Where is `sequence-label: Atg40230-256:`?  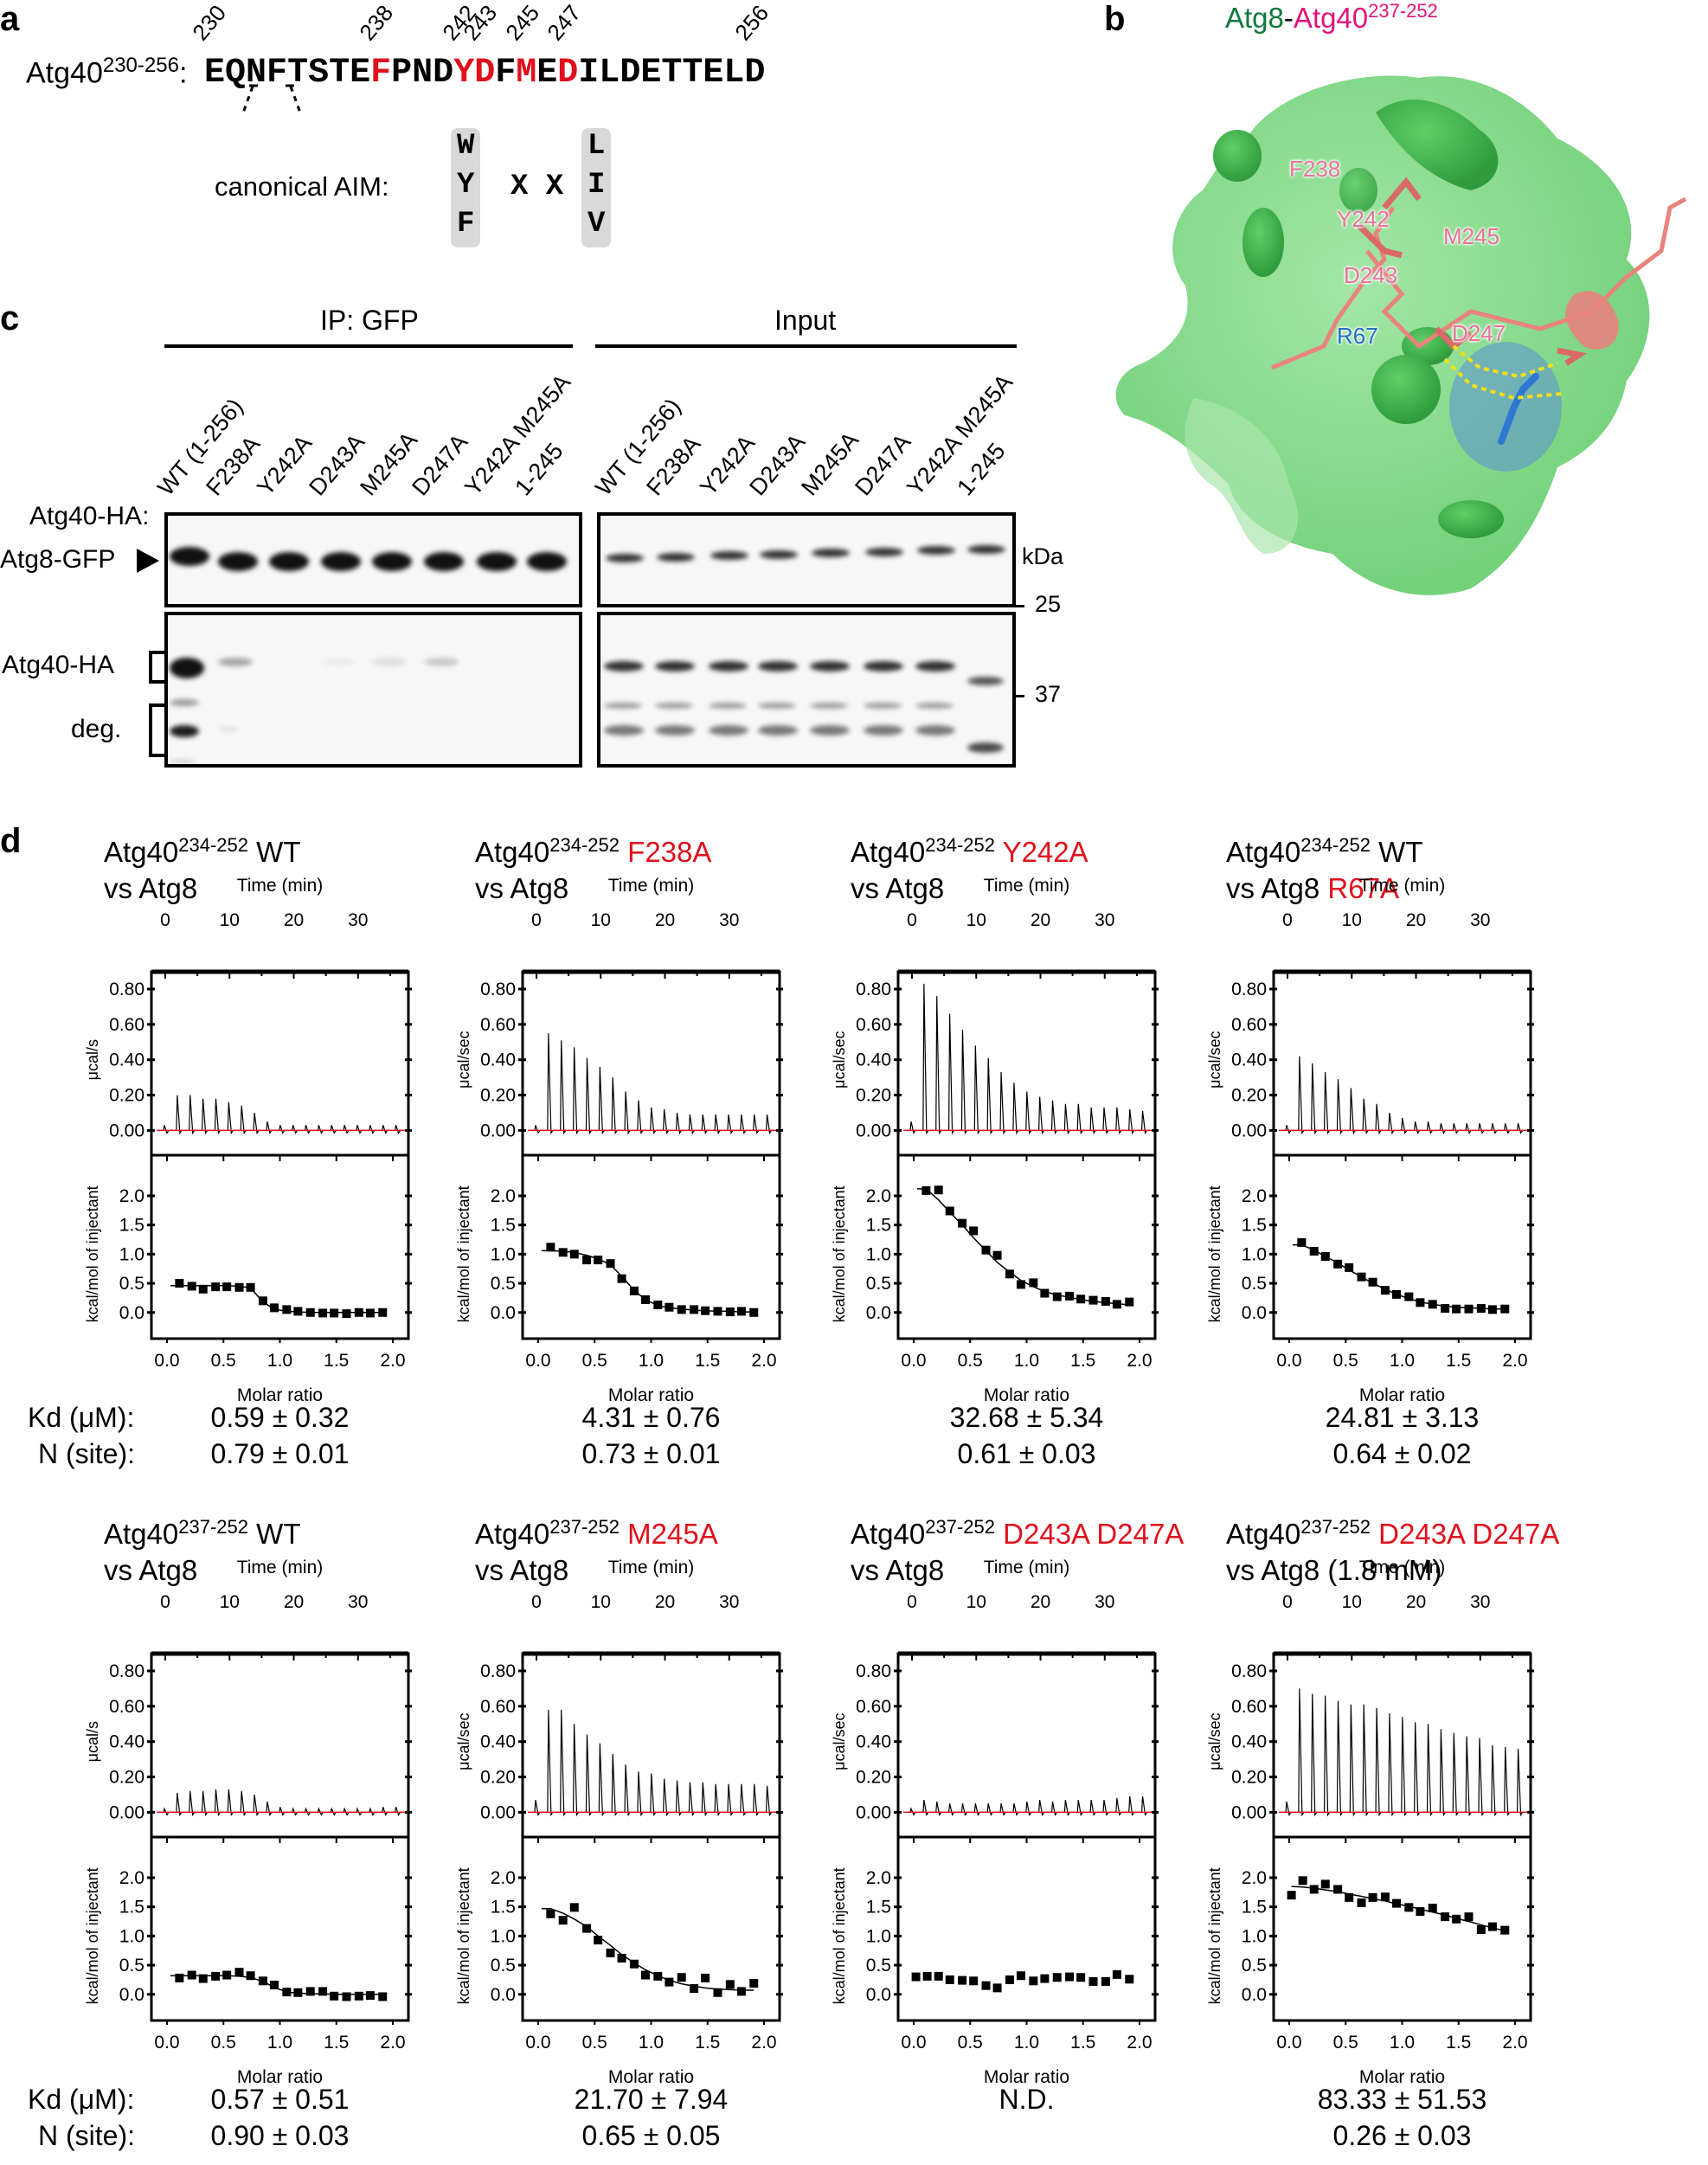 sequence-label: Atg40230-256: is located at coordinates (107, 72).